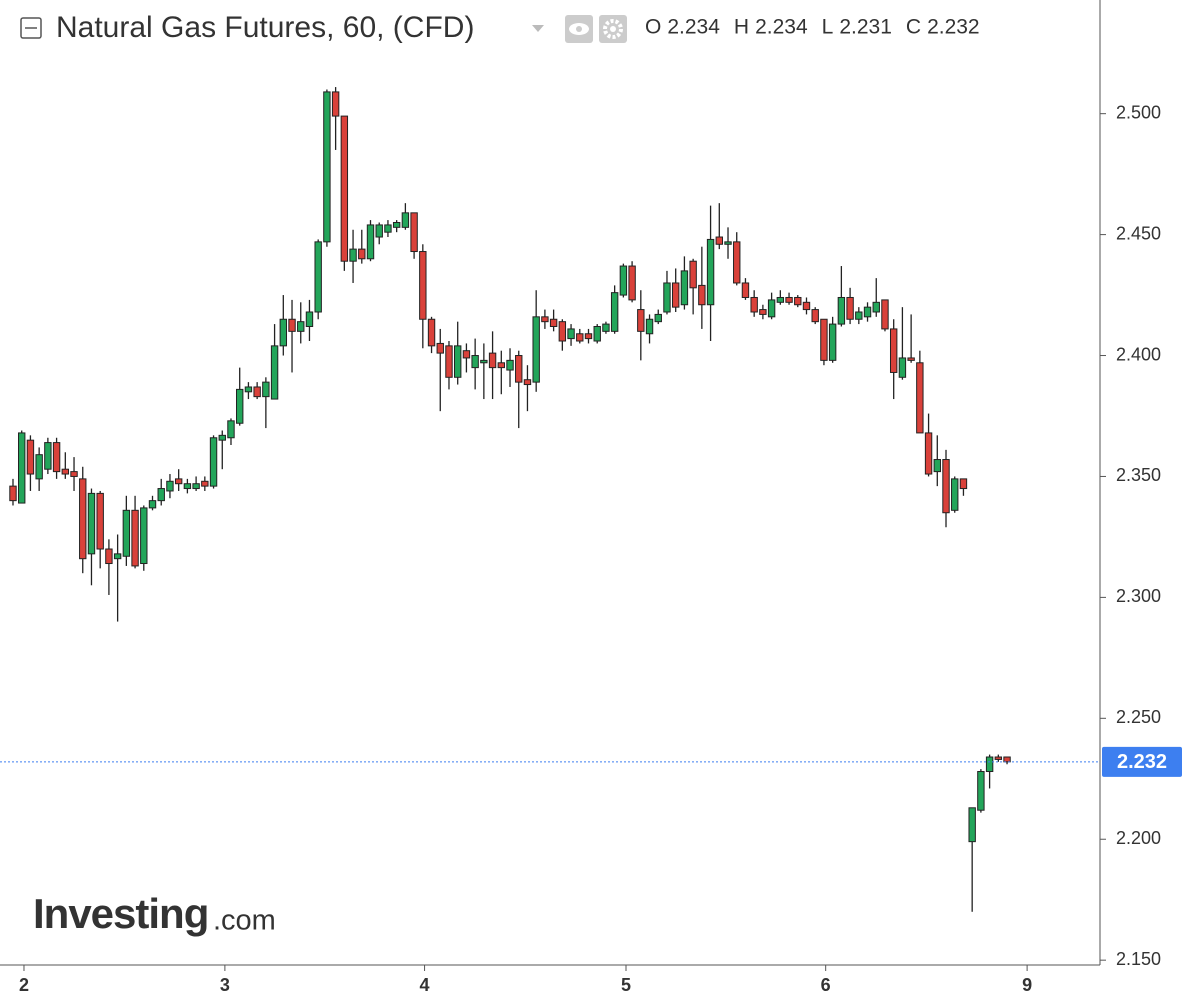 The height and width of the screenshot is (1000, 1186). I want to click on dropdown-caret, so click(538, 28).